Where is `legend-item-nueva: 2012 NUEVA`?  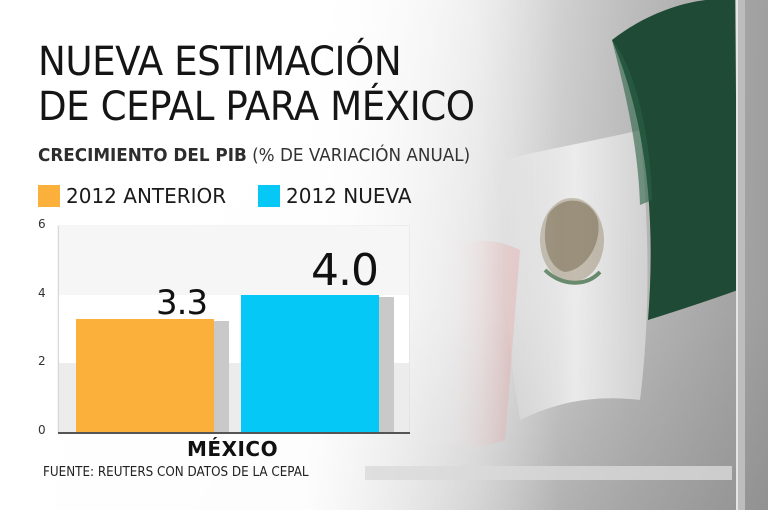
legend-item-nueva: 2012 NUEVA is located at coordinates (335, 196).